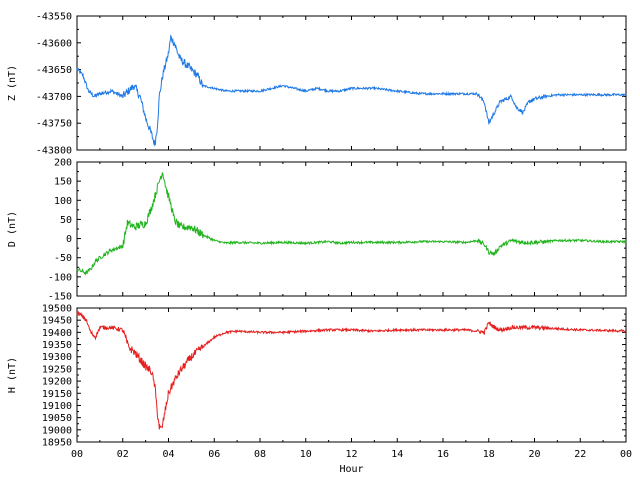  I want to click on y-tick-label: -50, so click(63, 258).